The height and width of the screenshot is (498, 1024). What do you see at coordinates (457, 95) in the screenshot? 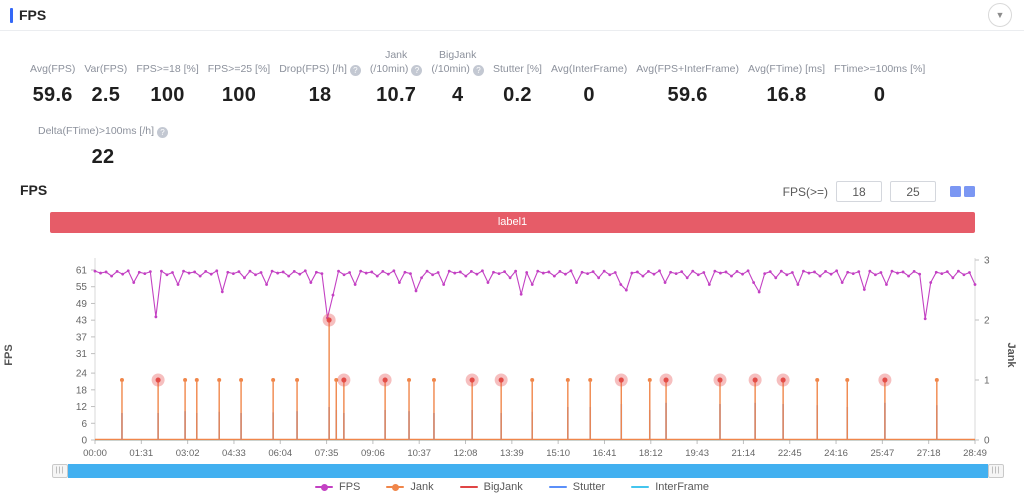
I see `stat-value: 4` at bounding box center [457, 95].